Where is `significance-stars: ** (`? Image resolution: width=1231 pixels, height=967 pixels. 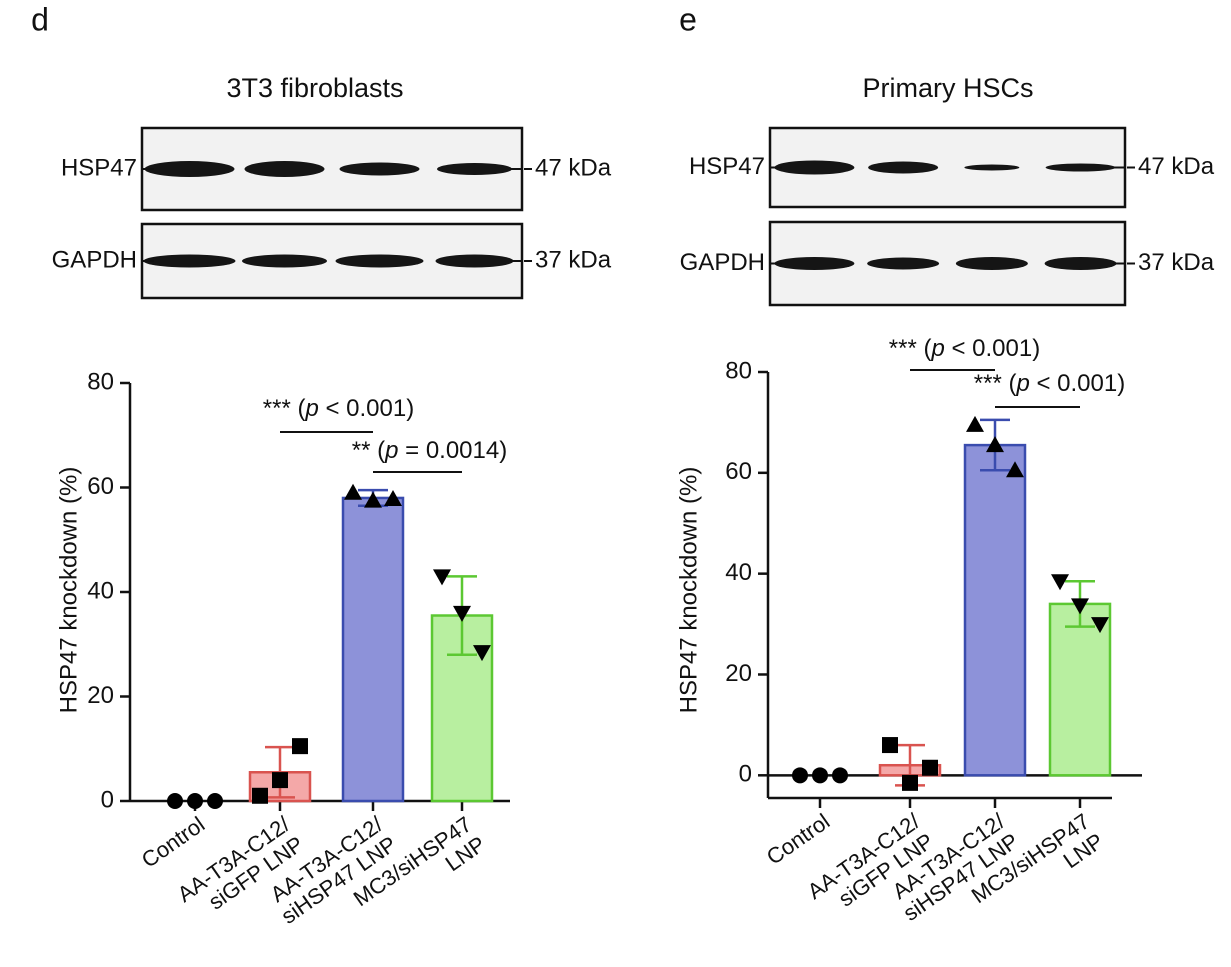
significance-stars: ** ( is located at coordinates (368, 450).